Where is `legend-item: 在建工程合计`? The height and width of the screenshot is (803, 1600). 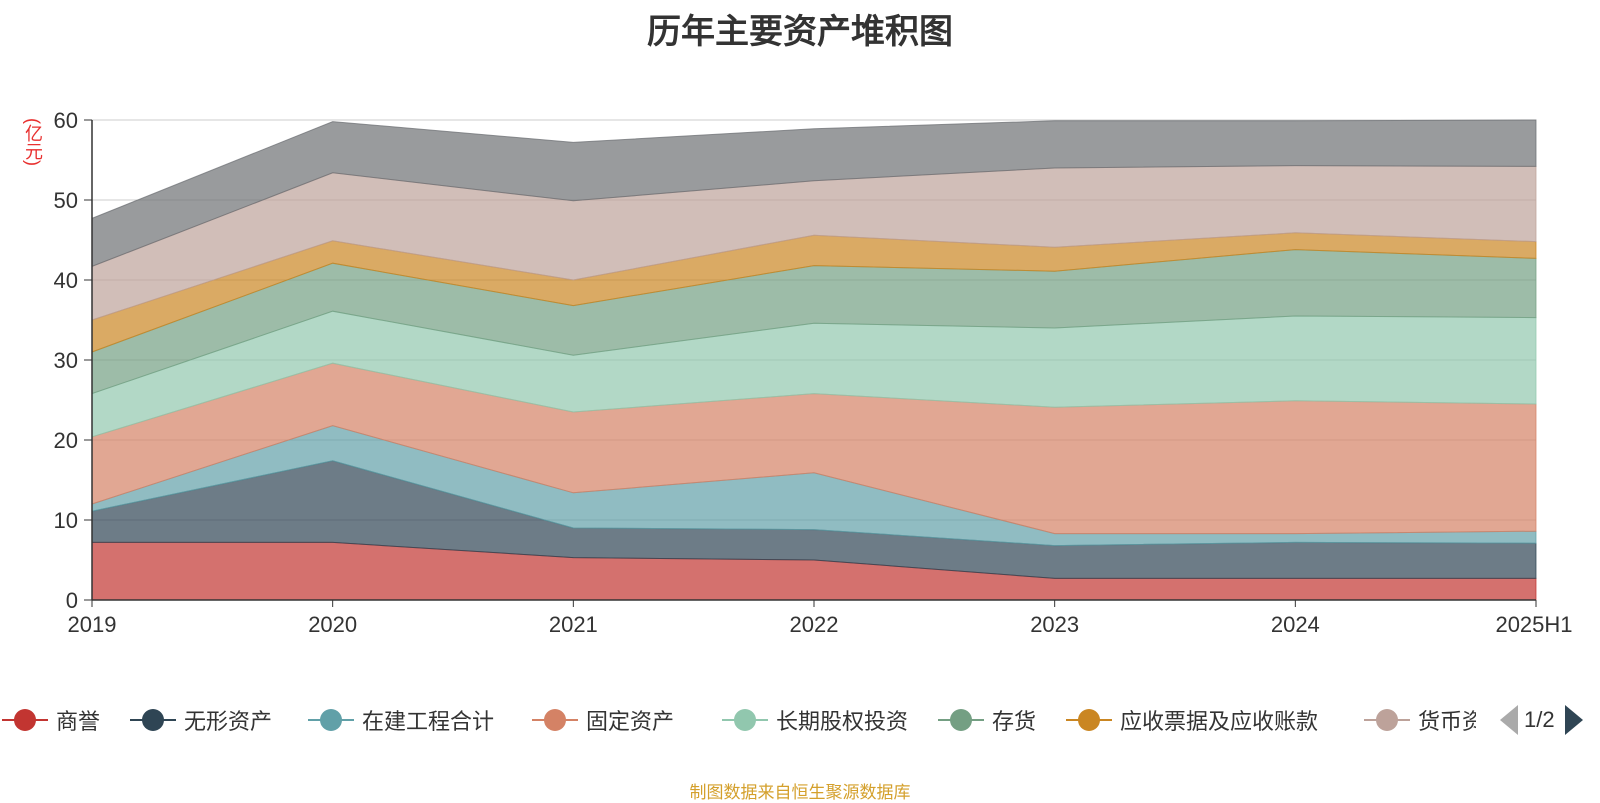 legend-item: 在建工程合计 is located at coordinates (400, 720).